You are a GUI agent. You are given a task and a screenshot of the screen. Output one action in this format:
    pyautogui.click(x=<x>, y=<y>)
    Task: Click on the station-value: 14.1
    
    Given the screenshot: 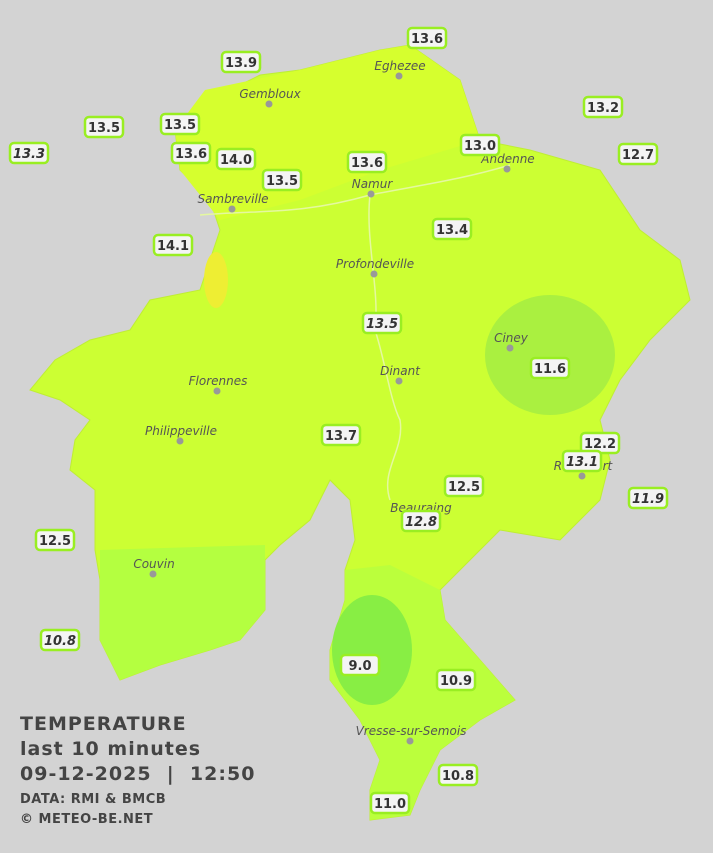 What is the action you would take?
    pyautogui.click(x=173, y=246)
    